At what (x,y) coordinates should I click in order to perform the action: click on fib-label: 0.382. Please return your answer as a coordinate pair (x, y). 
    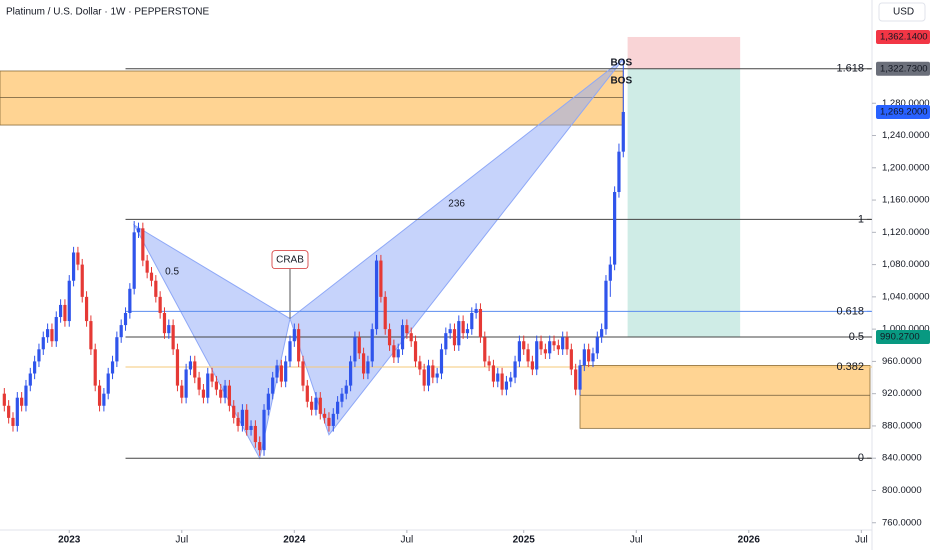
    Looking at the image, I should click on (850, 367).